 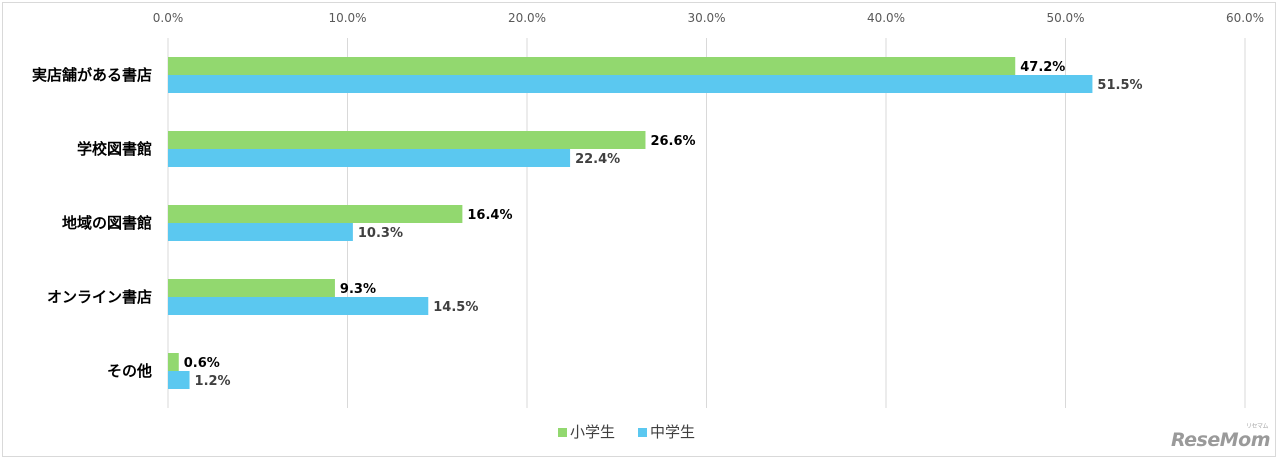 What do you see at coordinates (1119, 85) in the screenshot?
I see `data-label: 51.5%` at bounding box center [1119, 85].